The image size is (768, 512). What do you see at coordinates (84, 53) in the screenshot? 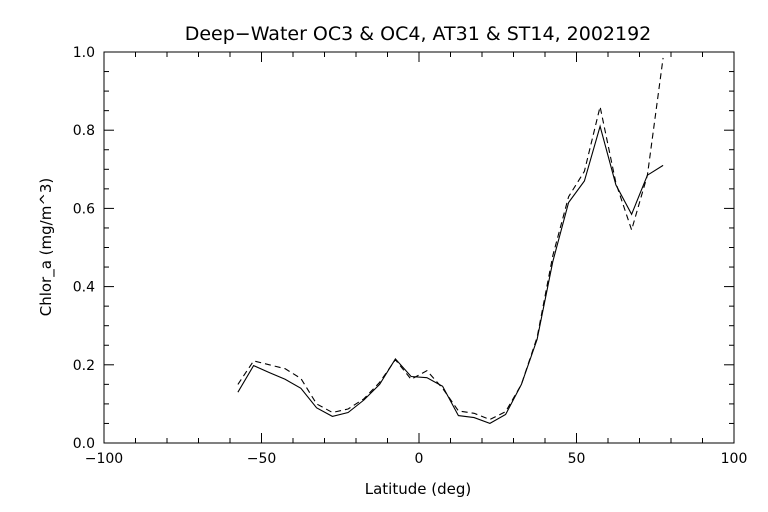
I see `y-tick-label: 1.0` at bounding box center [84, 53].